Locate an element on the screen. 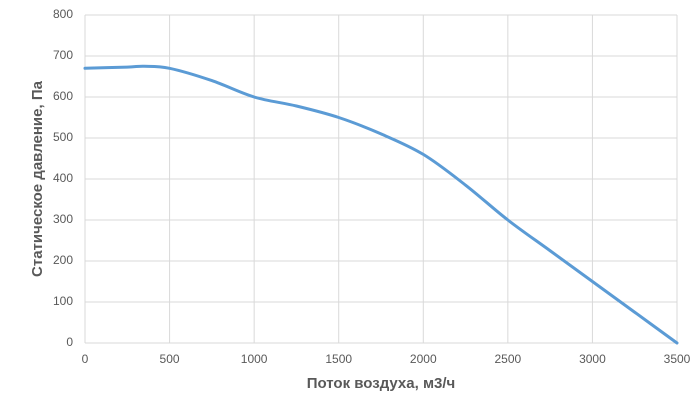  x-tick-label: 0 is located at coordinates (85, 359).